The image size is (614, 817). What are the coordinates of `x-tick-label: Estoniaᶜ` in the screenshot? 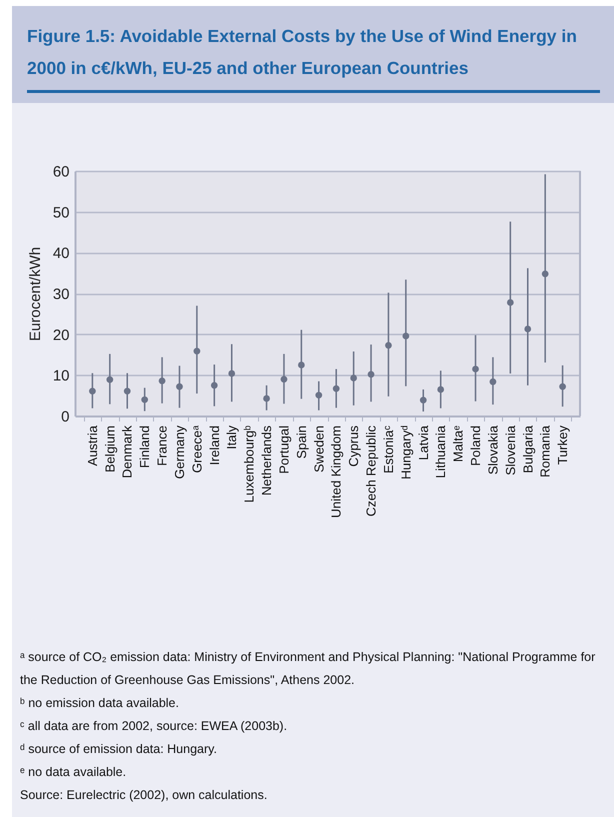 It's located at (388, 449).